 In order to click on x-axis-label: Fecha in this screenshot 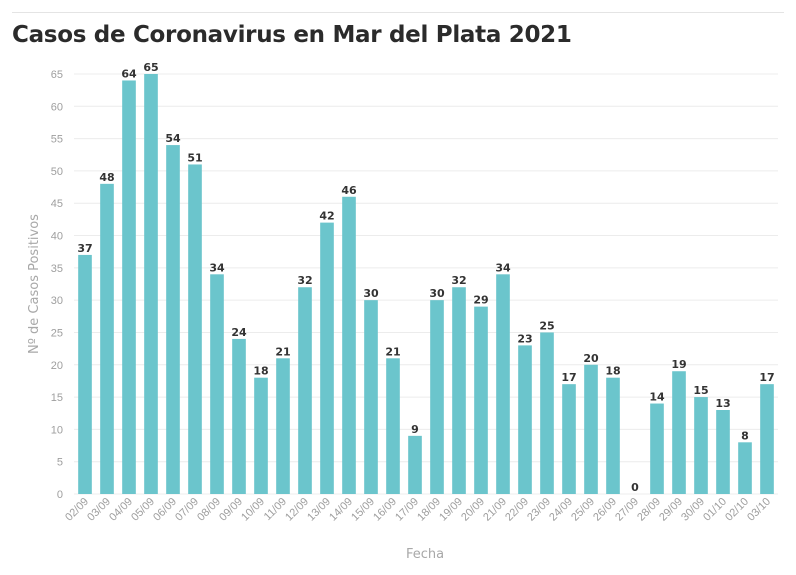, I will do `click(425, 554)`.